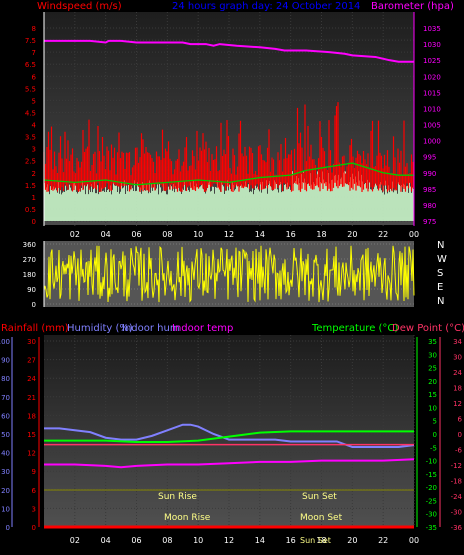 This screenshot has width=464, height=555. Describe the element at coordinates (34, 29) in the screenshot. I see `wind-tick-label: 8` at that location.